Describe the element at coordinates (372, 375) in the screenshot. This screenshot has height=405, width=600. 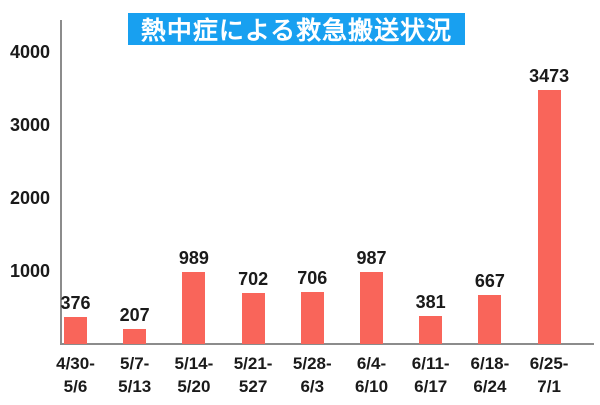
I see `x-tick-label: 6/4- 6/10` at that location.